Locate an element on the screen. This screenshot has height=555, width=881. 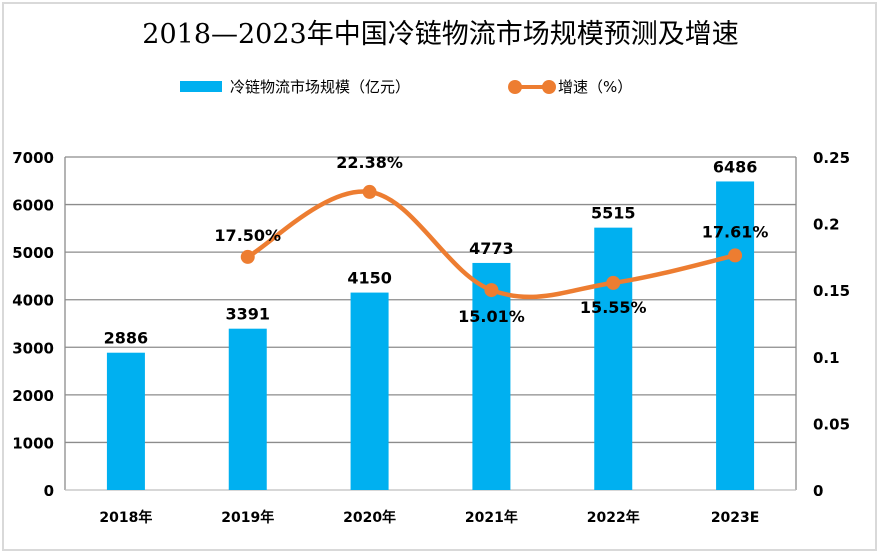
y-right-tick-label: 0 is located at coordinates (818, 491).